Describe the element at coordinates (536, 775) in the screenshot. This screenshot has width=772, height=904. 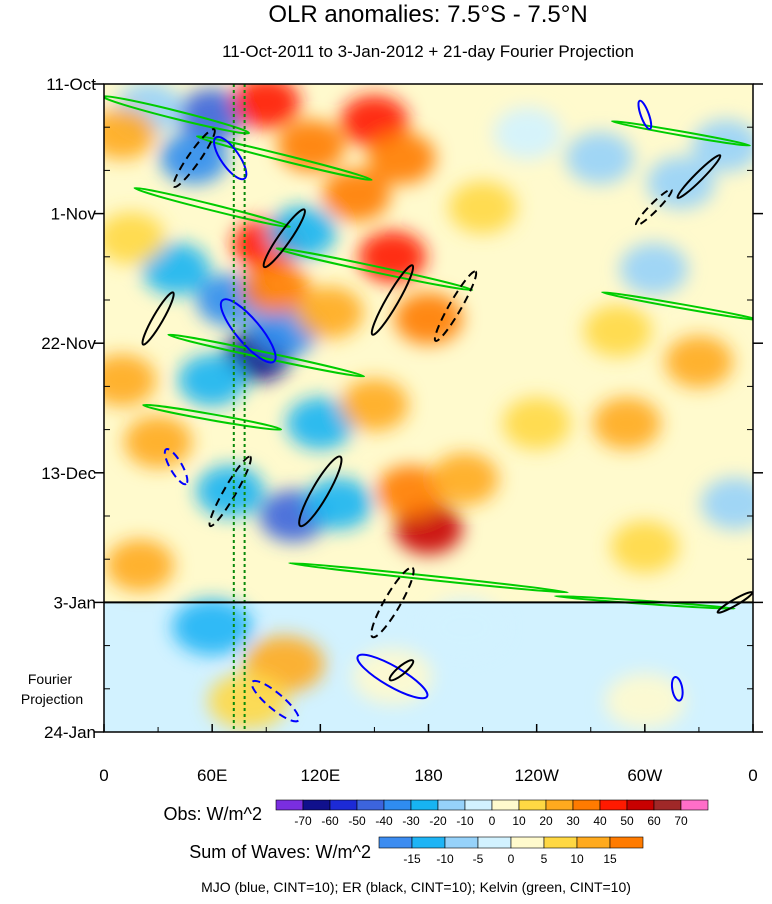
I see `x-tick-label: 120W` at that location.